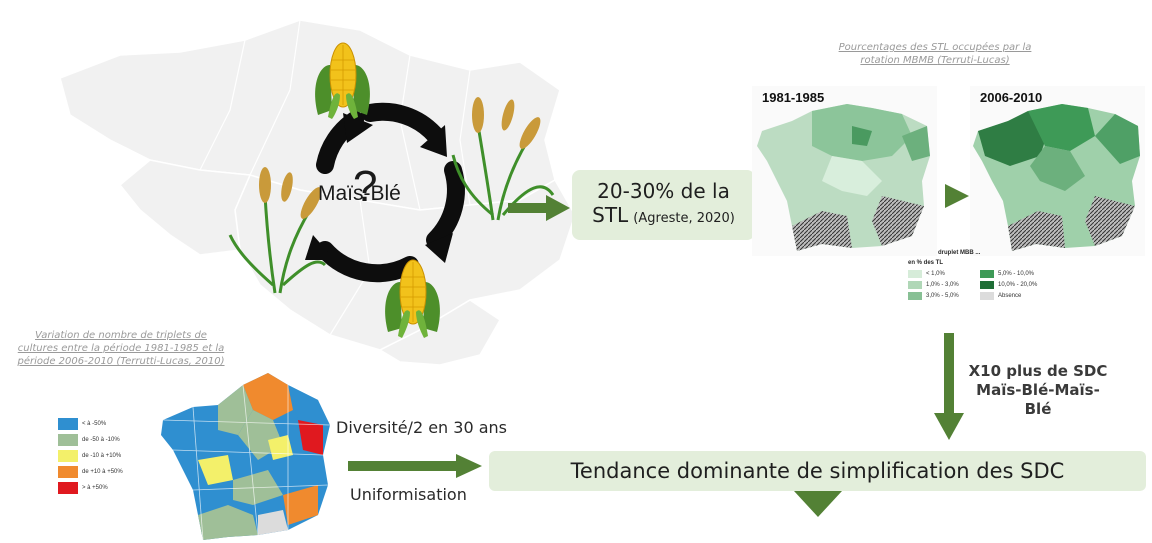  I want to click on legend-item: 10,0% - 20,0%, so click(1008, 284).